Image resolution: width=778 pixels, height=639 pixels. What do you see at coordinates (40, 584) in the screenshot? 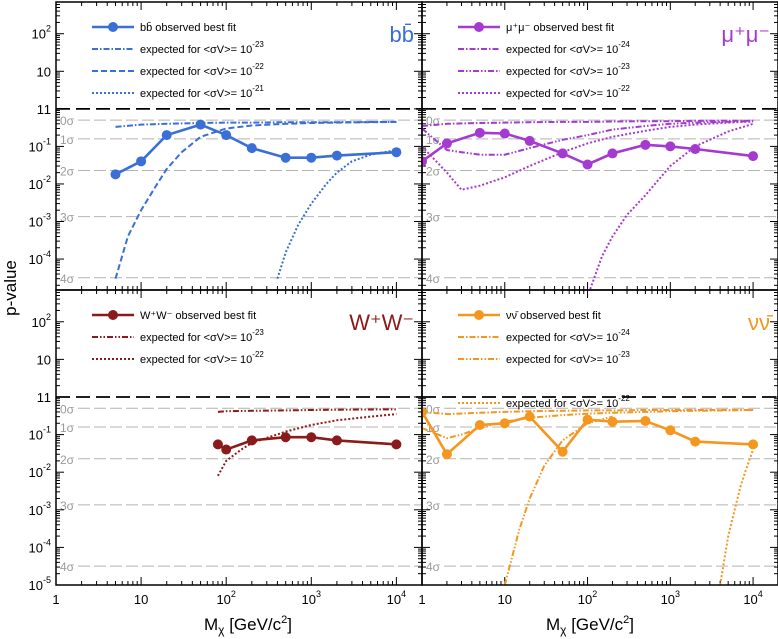
I see `y-tick-label: 10⁻⁵` at bounding box center [40, 584].